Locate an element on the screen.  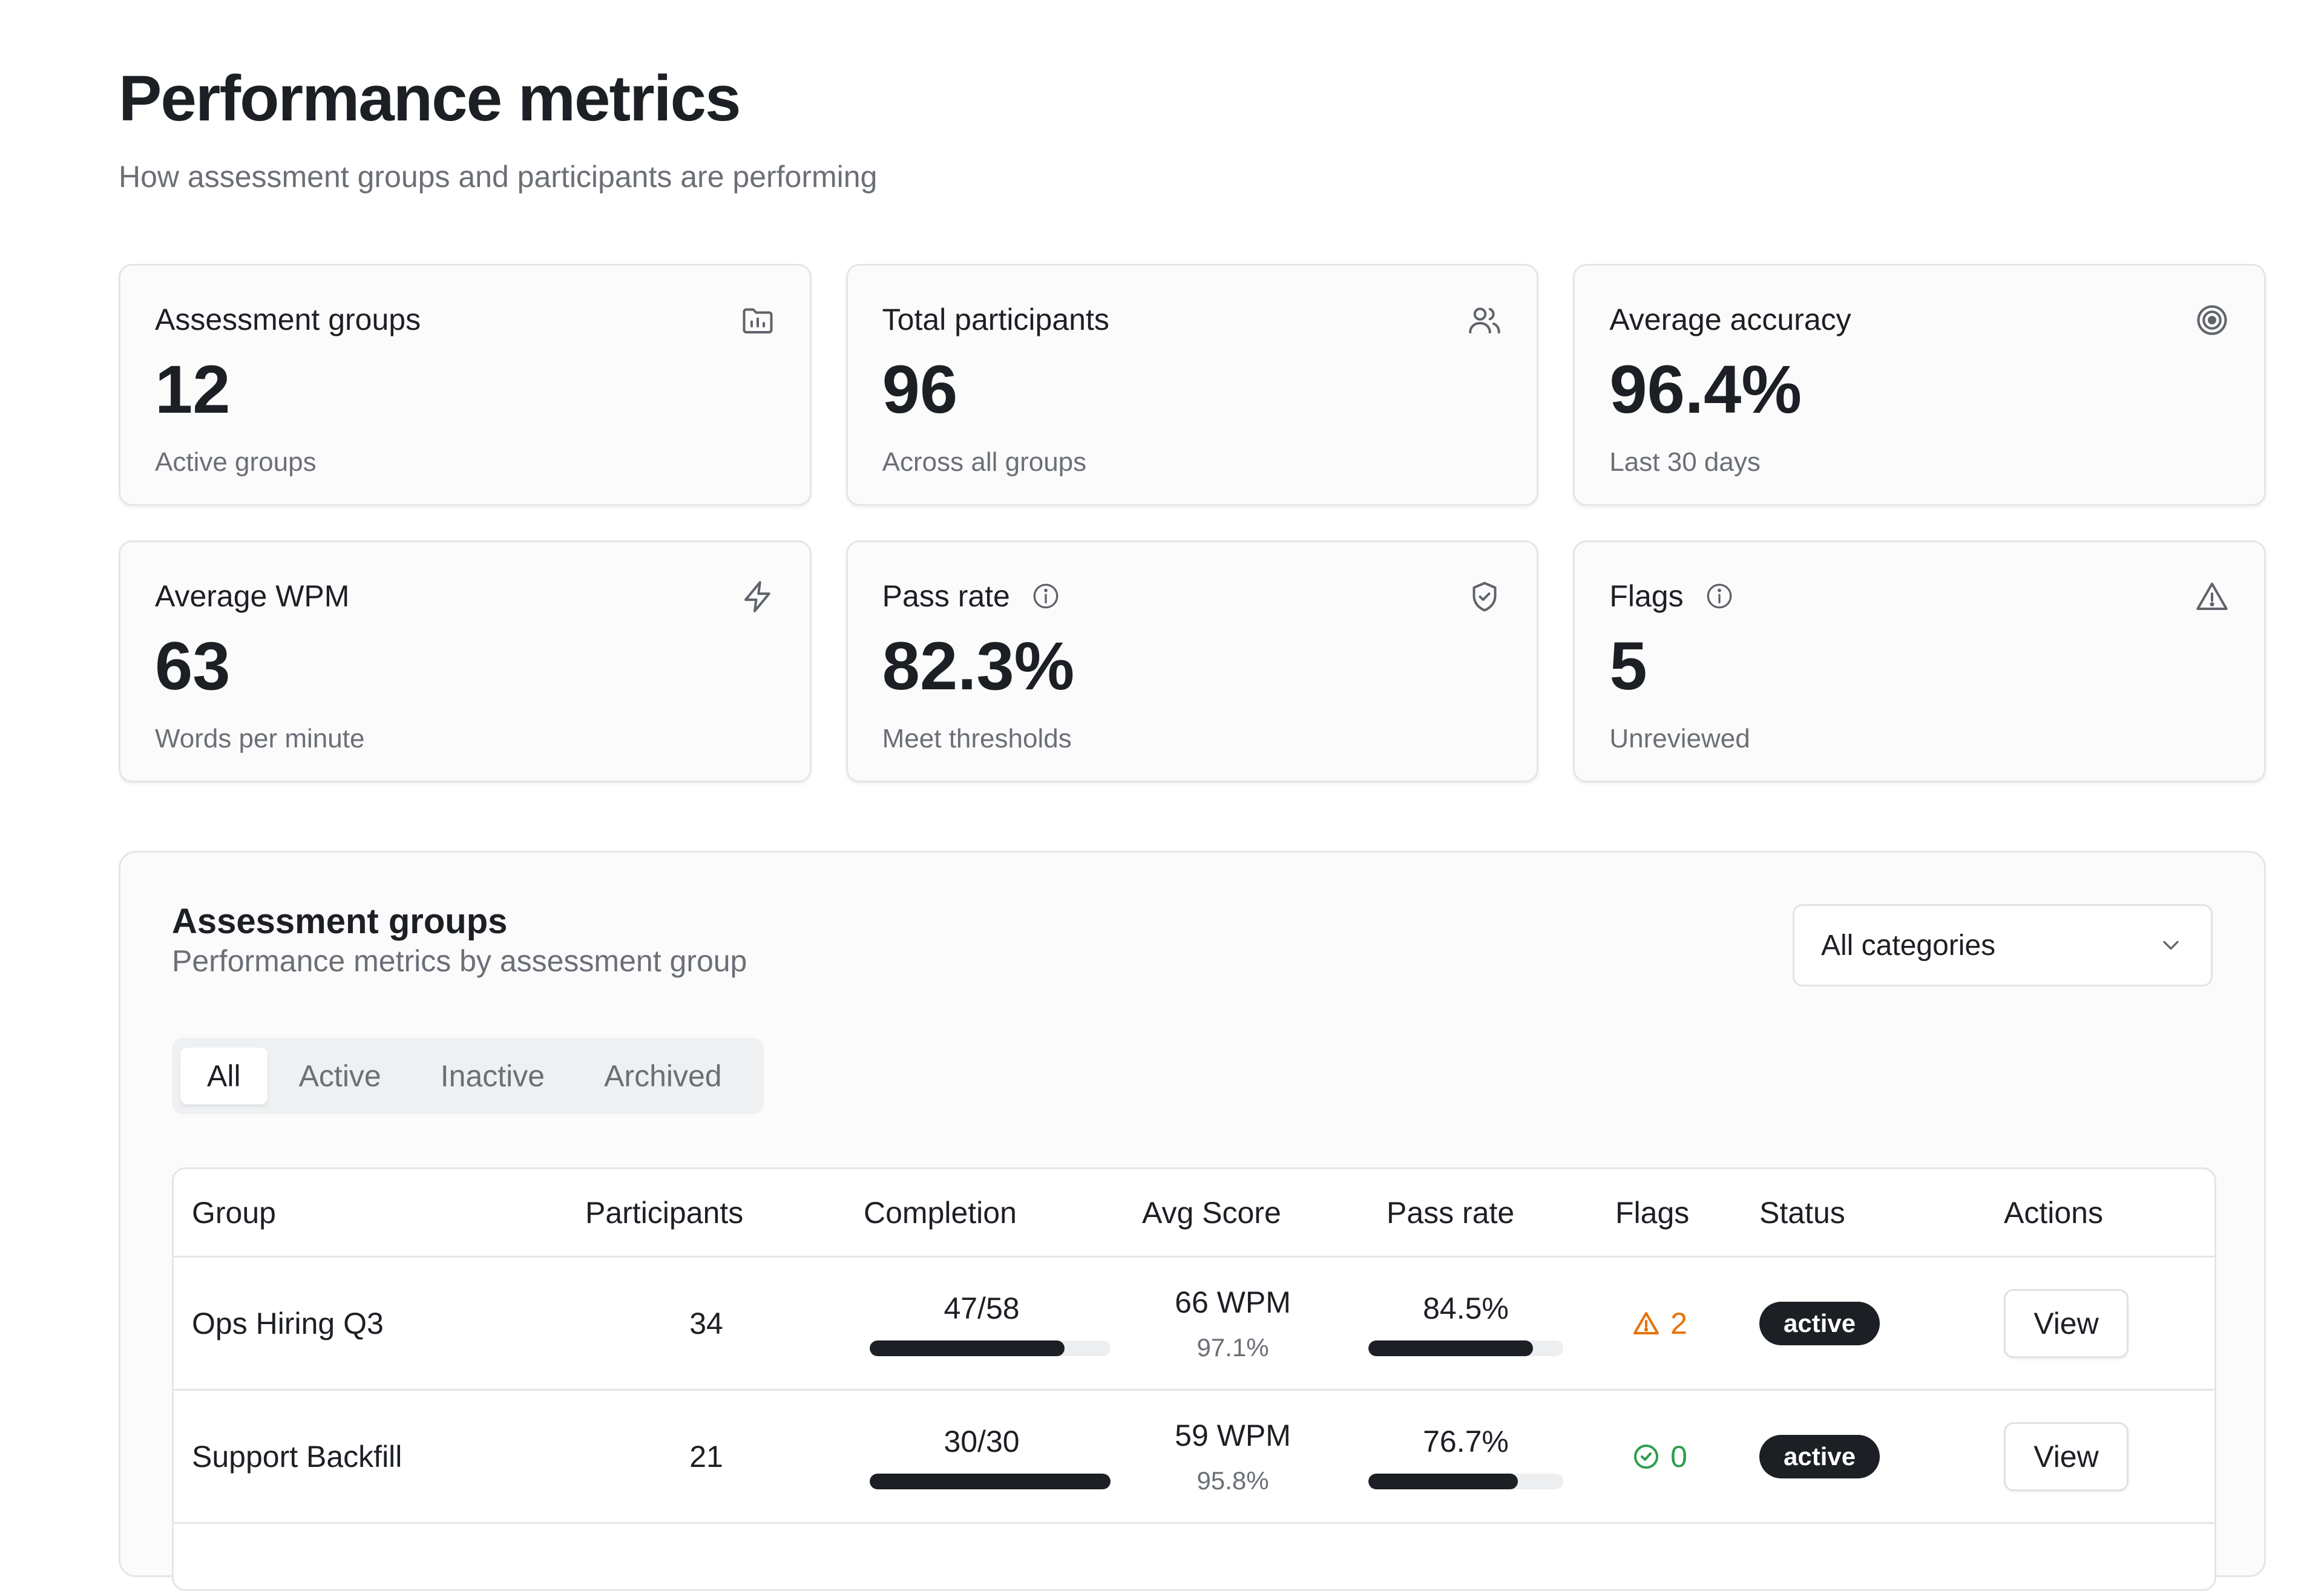
check-circle-icon is located at coordinates (1646, 1456).